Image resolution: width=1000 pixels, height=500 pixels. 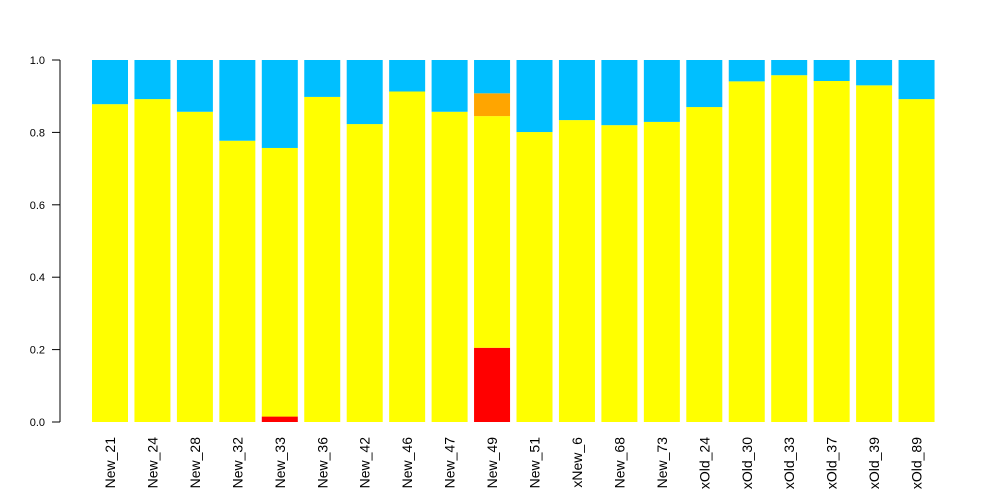 I want to click on x-tick-label: New_28, so click(x=195, y=463).